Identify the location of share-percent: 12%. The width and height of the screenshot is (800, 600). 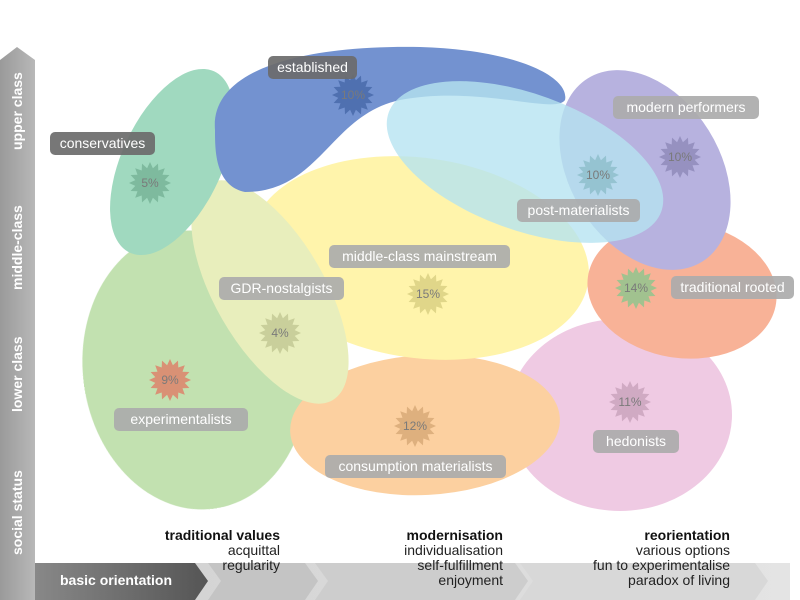
(415, 426).